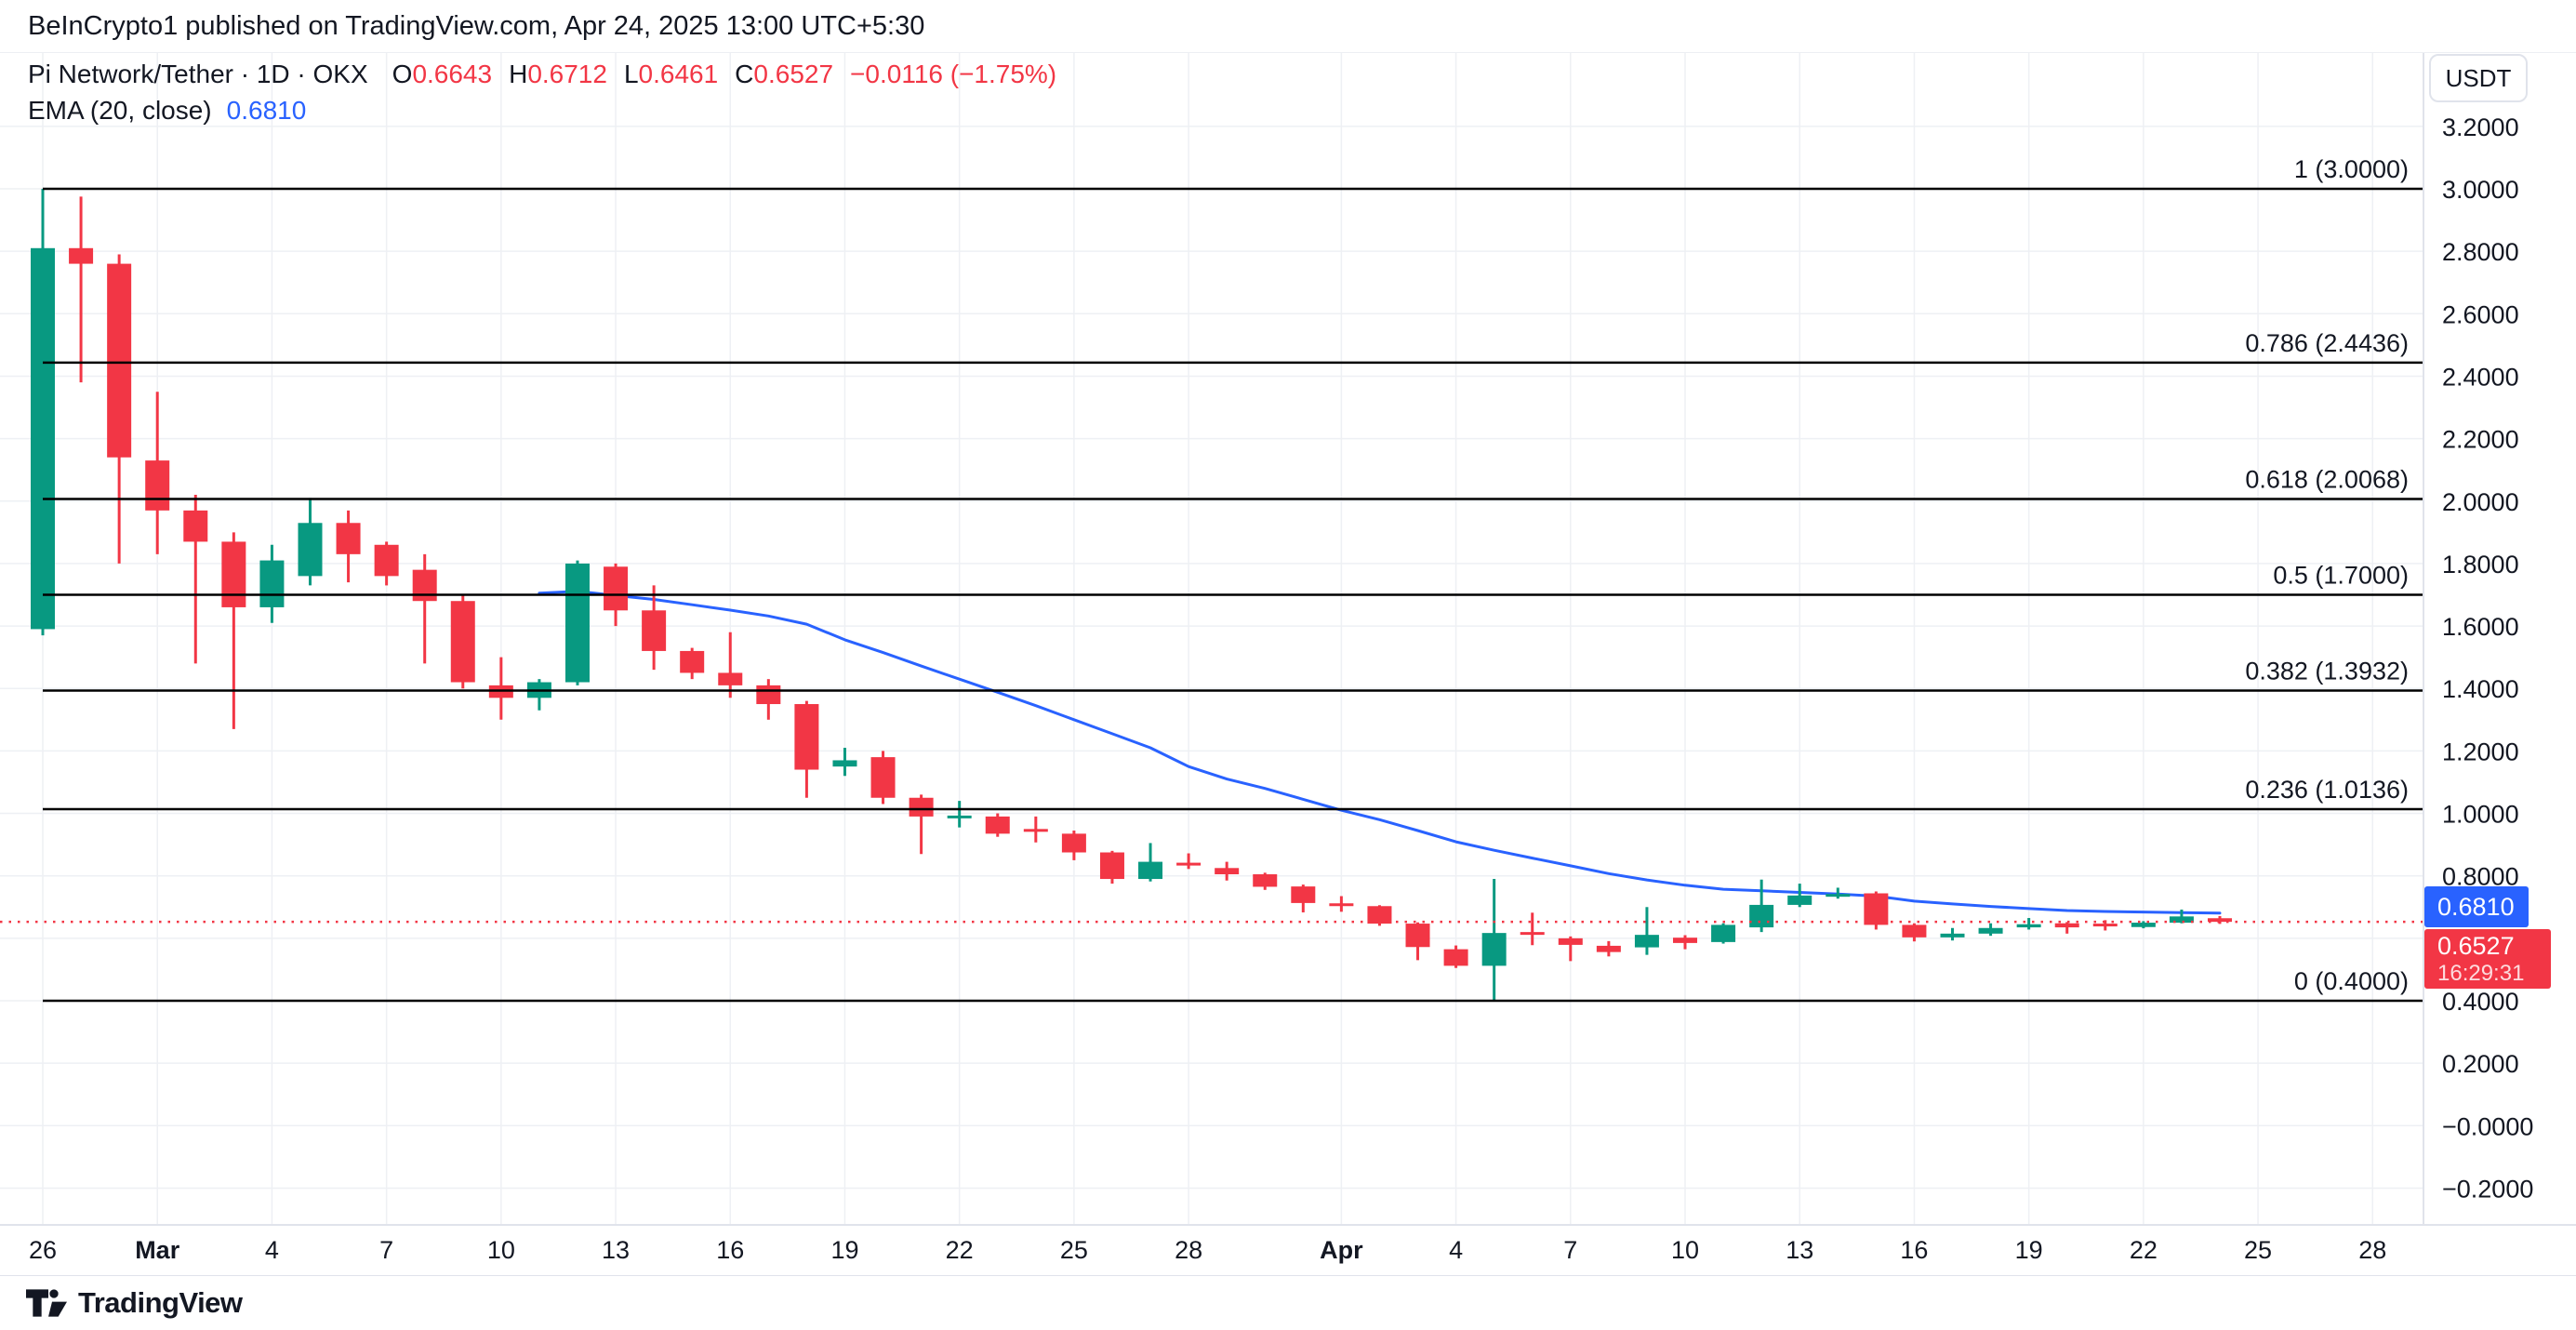  I want to click on date-tick-label: 25, so click(2258, 1250).